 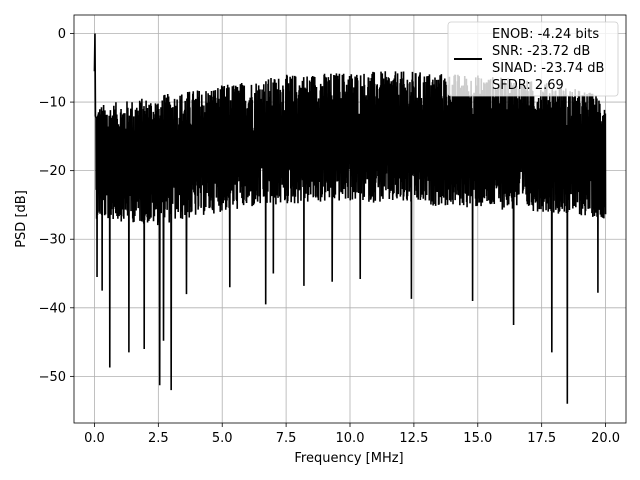 What do you see at coordinates (158, 438) in the screenshot?
I see `x-tick-label: 2.5` at bounding box center [158, 438].